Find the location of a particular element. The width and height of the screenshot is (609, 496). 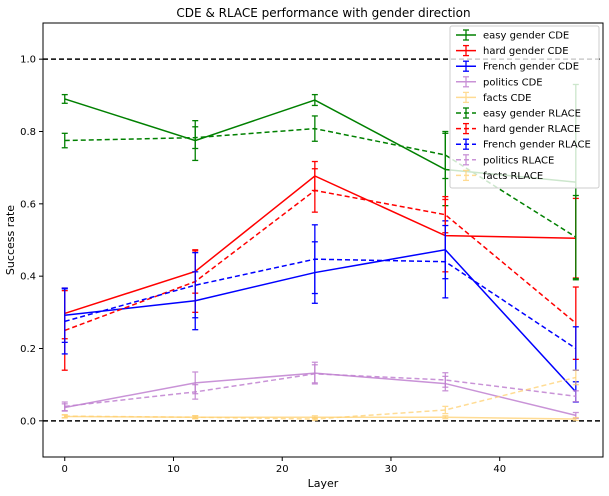

x-tick-label-3: 30 is located at coordinates (391, 469).